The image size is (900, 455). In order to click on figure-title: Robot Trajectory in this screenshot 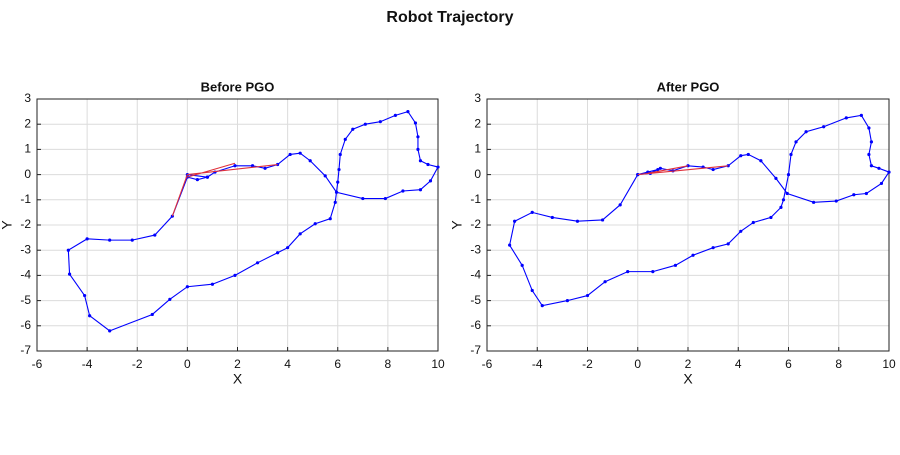, I will do `click(449, 17)`.